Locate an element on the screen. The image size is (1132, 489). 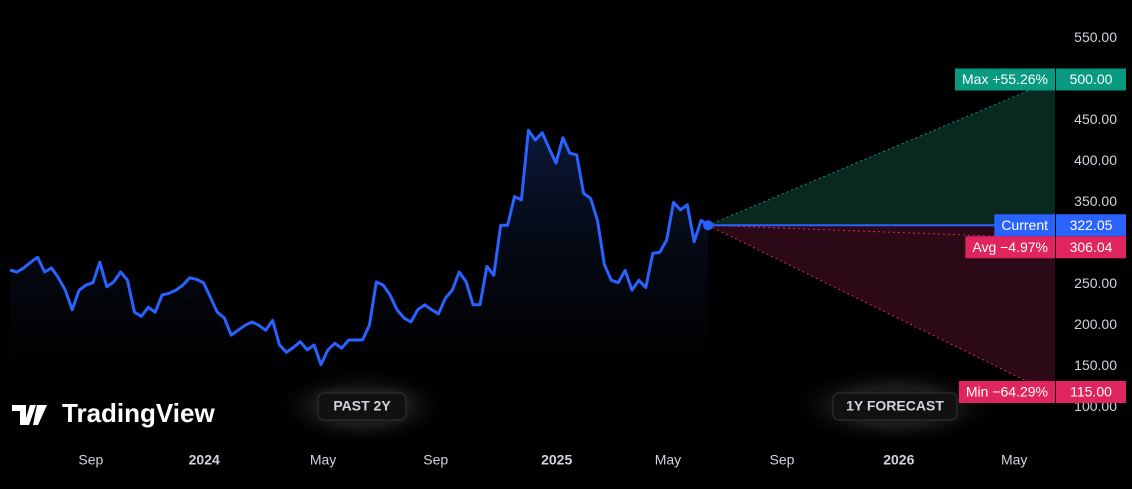
y-tick-label: 550.00 is located at coordinates (1095, 37).